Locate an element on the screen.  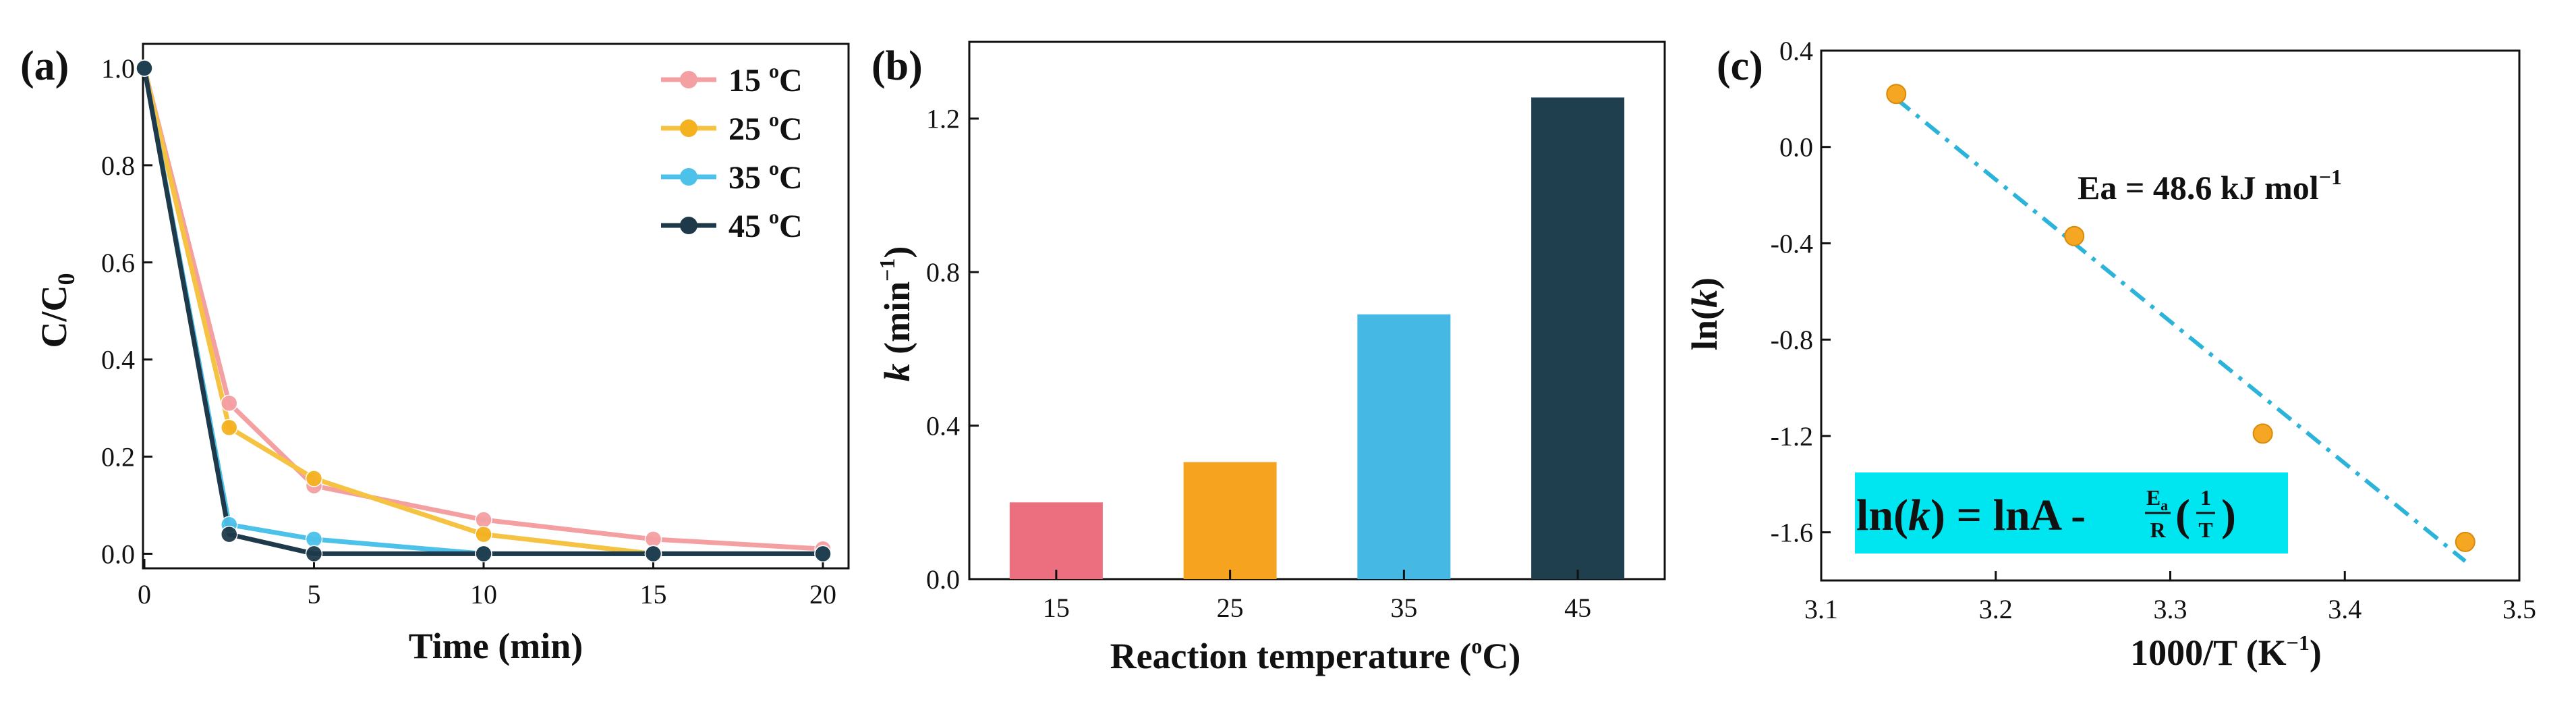
equation-frac-num: Ea is located at coordinates (2157, 499).